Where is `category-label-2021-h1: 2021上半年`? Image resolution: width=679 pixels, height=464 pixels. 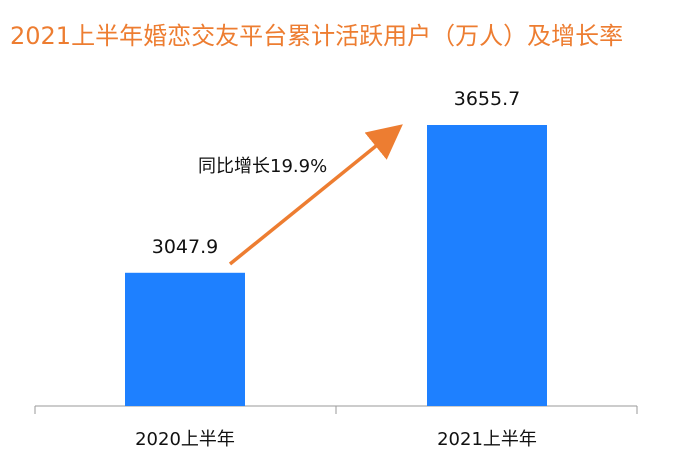 category-label-2021-h1: 2021上半年 is located at coordinates (487, 439).